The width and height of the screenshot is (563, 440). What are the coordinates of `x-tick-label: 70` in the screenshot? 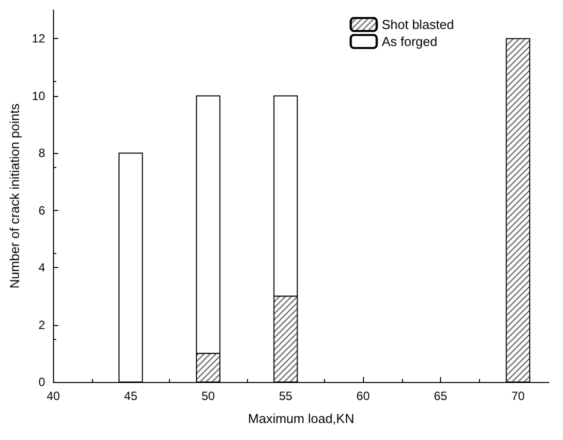 It's located at (518, 396).